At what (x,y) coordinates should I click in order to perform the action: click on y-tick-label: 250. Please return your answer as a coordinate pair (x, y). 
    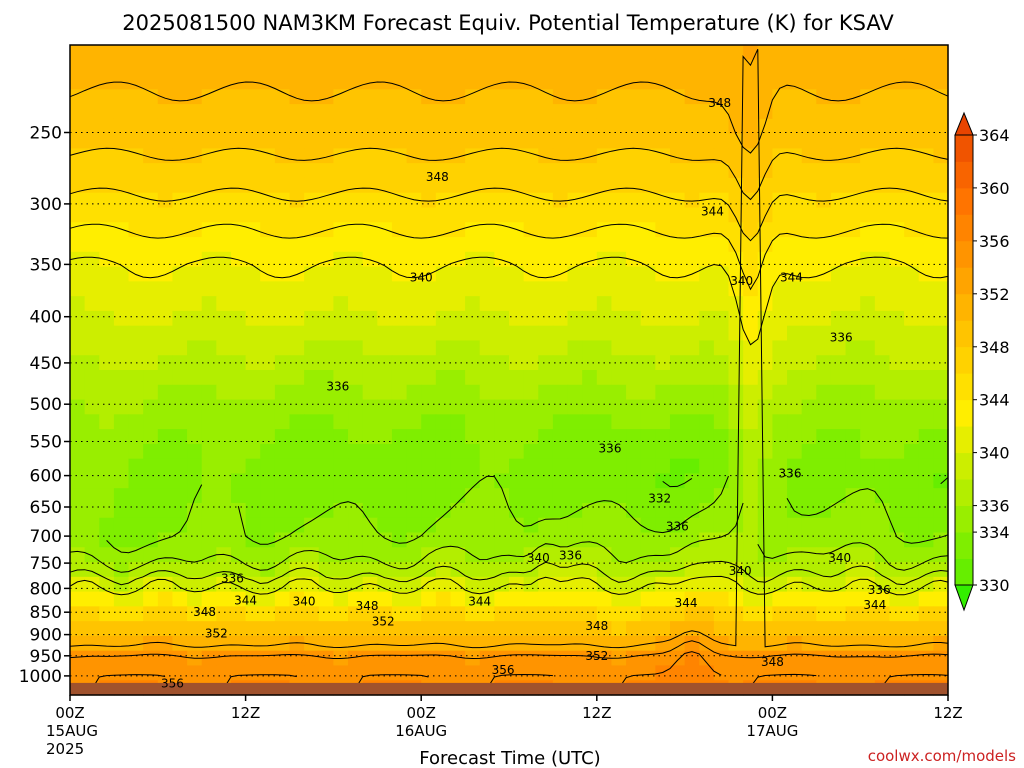
    Looking at the image, I should click on (46, 134).